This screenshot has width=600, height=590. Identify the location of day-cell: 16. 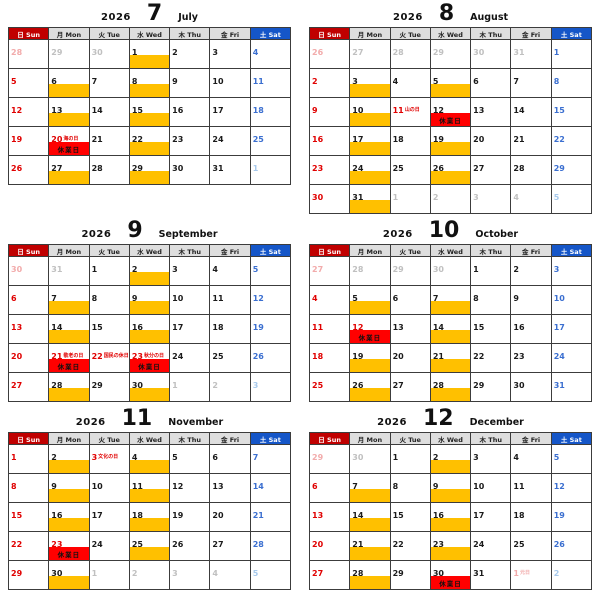
(451, 517).